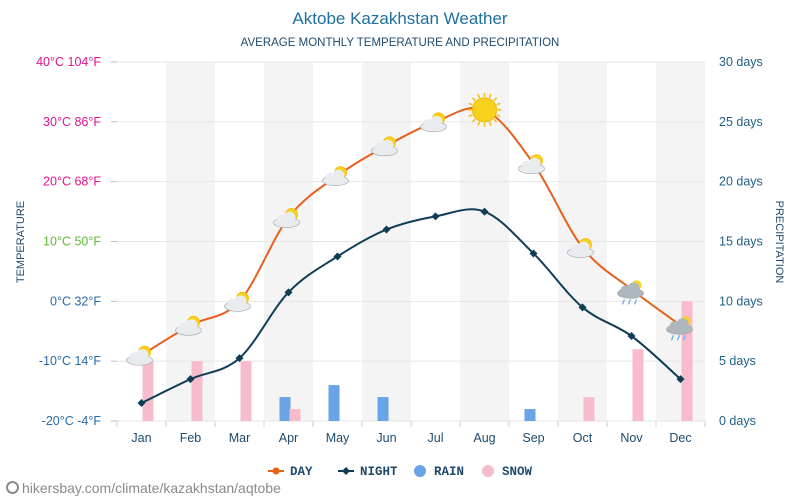 This screenshot has height=500, width=800. Describe the element at coordinates (679, 328) in the screenshot. I see `cloud-rain-icon` at that location.